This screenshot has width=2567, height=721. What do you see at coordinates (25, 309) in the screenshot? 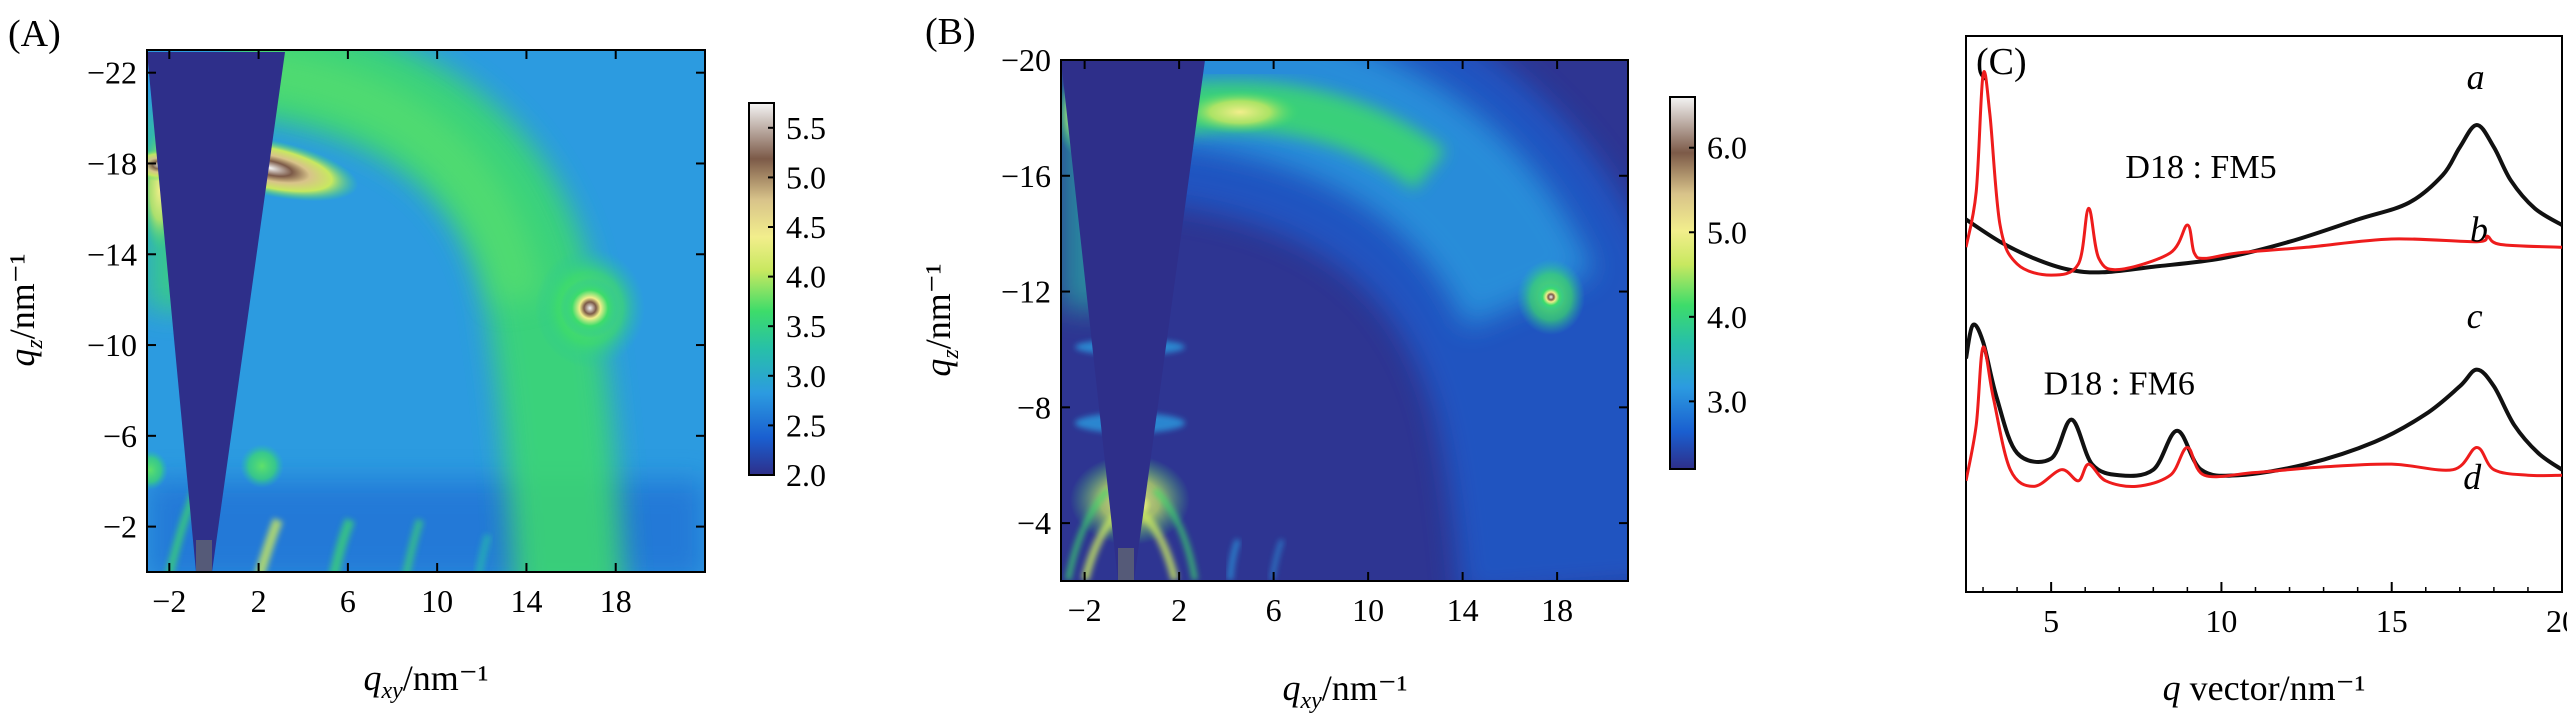
I see `panel-a-y-axis-label: qz/nm⁻¹` at bounding box center [25, 309].